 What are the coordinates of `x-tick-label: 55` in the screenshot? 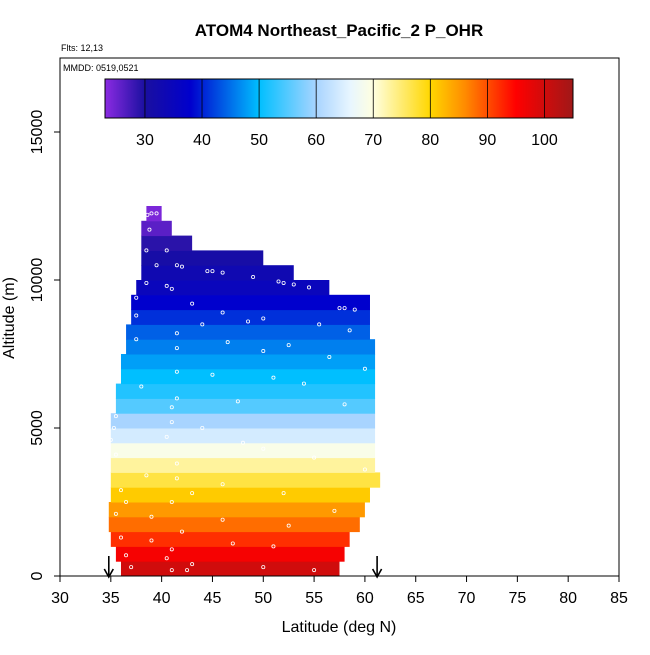 It's located at (314, 598).